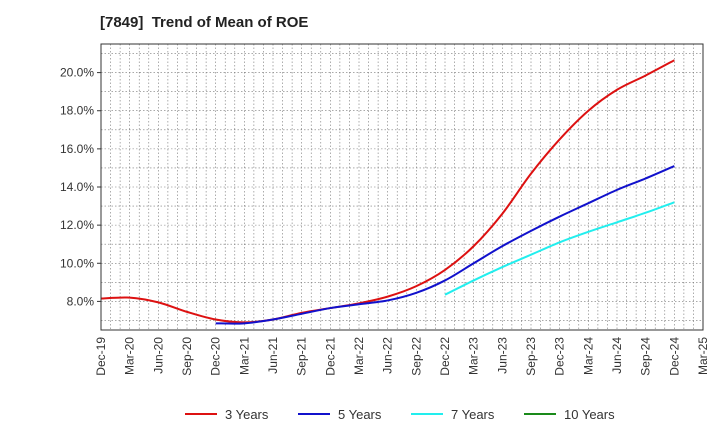 The width and height of the screenshot is (720, 440). I want to click on x-tick-label: Dec-20, so click(216, 356).